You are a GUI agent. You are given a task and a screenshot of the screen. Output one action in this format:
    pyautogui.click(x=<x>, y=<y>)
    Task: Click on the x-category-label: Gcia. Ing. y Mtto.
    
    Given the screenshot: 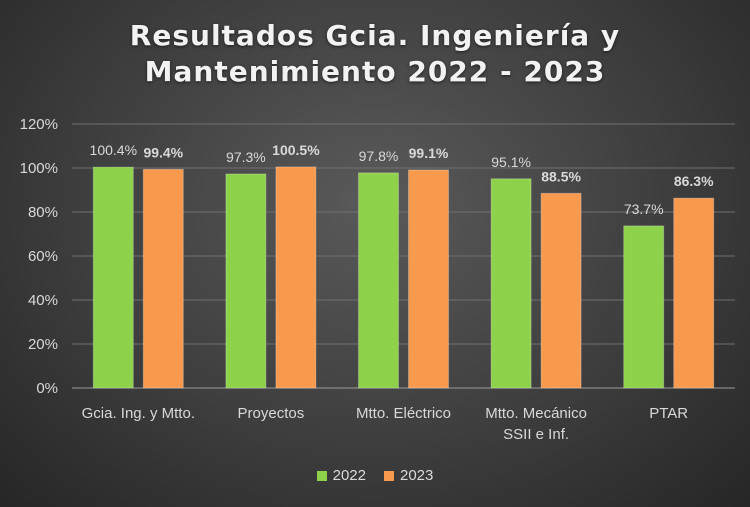 What is the action you would take?
    pyautogui.click(x=138, y=413)
    